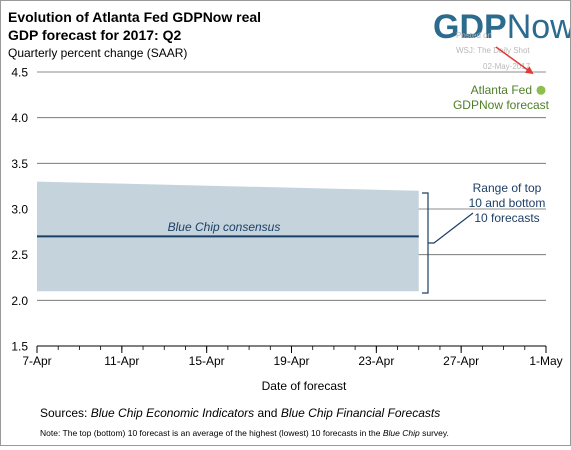  What do you see at coordinates (461, 361) in the screenshot?
I see `x-tick-label: 27-Apr` at bounding box center [461, 361].